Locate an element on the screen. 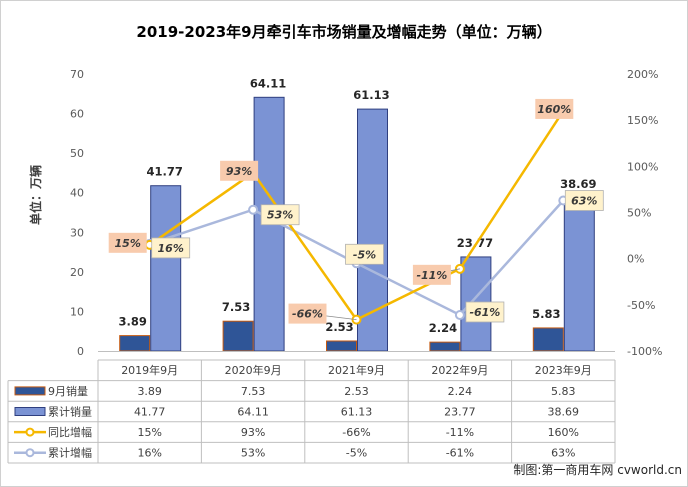  y-tick-label: 40 is located at coordinates (77, 193).